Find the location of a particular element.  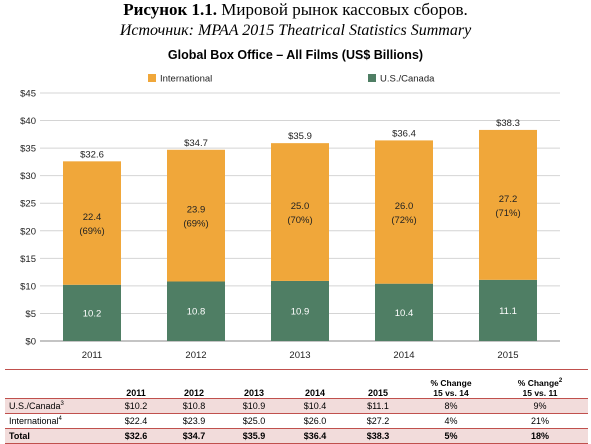

data-label-international: 25.0 is located at coordinates (300, 206).